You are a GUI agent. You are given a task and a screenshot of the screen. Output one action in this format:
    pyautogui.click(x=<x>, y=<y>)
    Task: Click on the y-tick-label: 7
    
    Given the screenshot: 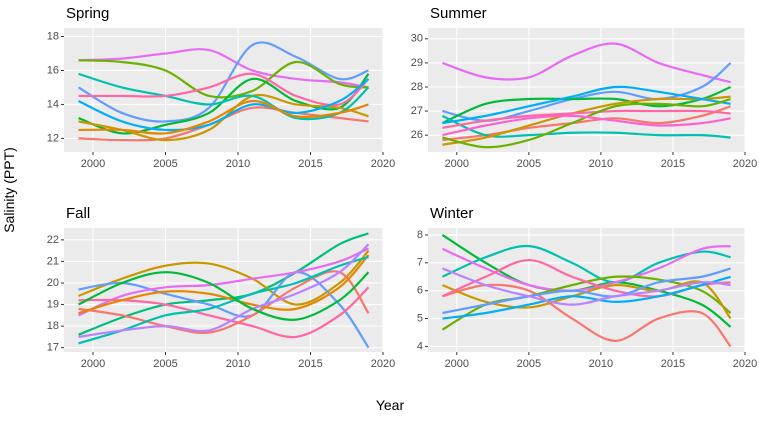 What is the action you would take?
    pyautogui.click(x=420, y=263)
    